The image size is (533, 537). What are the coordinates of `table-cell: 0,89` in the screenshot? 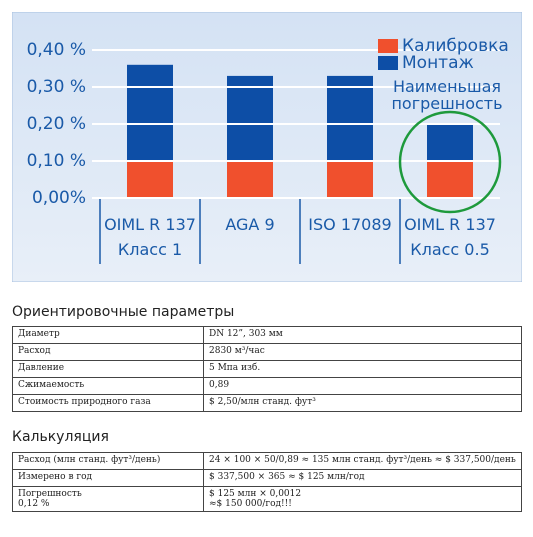 It's located at (362, 386).